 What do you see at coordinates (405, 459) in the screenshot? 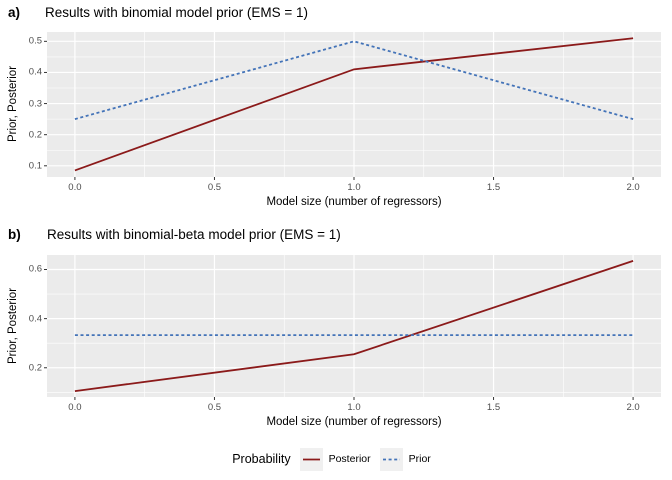
I see `legend-item-prior: Prior` at bounding box center [405, 459].